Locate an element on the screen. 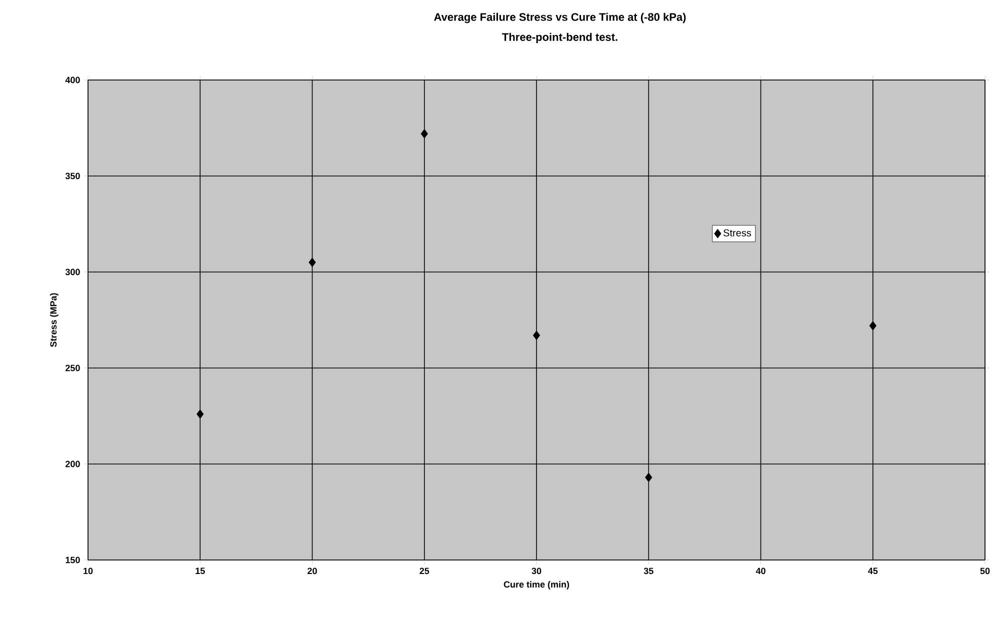 This screenshot has width=994, height=638. x-tick-label: 15 is located at coordinates (200, 571).